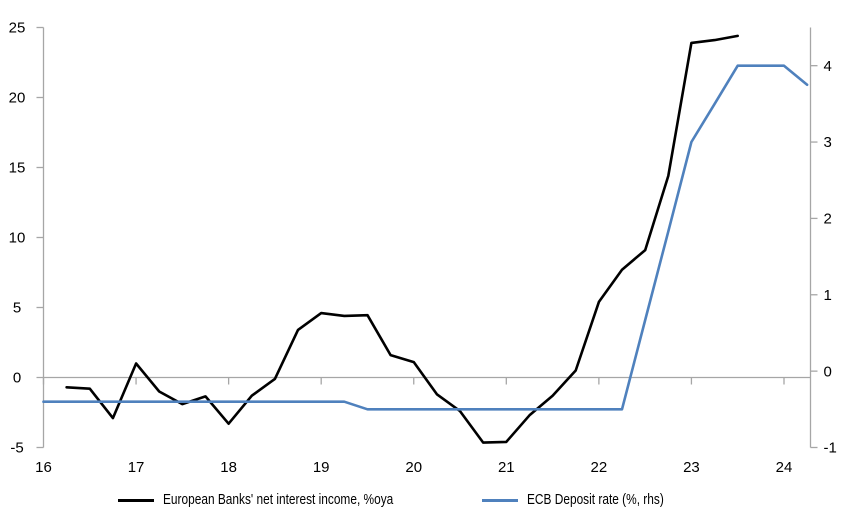 This screenshot has height=531, width=852. I want to click on x-axis-label: 22, so click(599, 467).